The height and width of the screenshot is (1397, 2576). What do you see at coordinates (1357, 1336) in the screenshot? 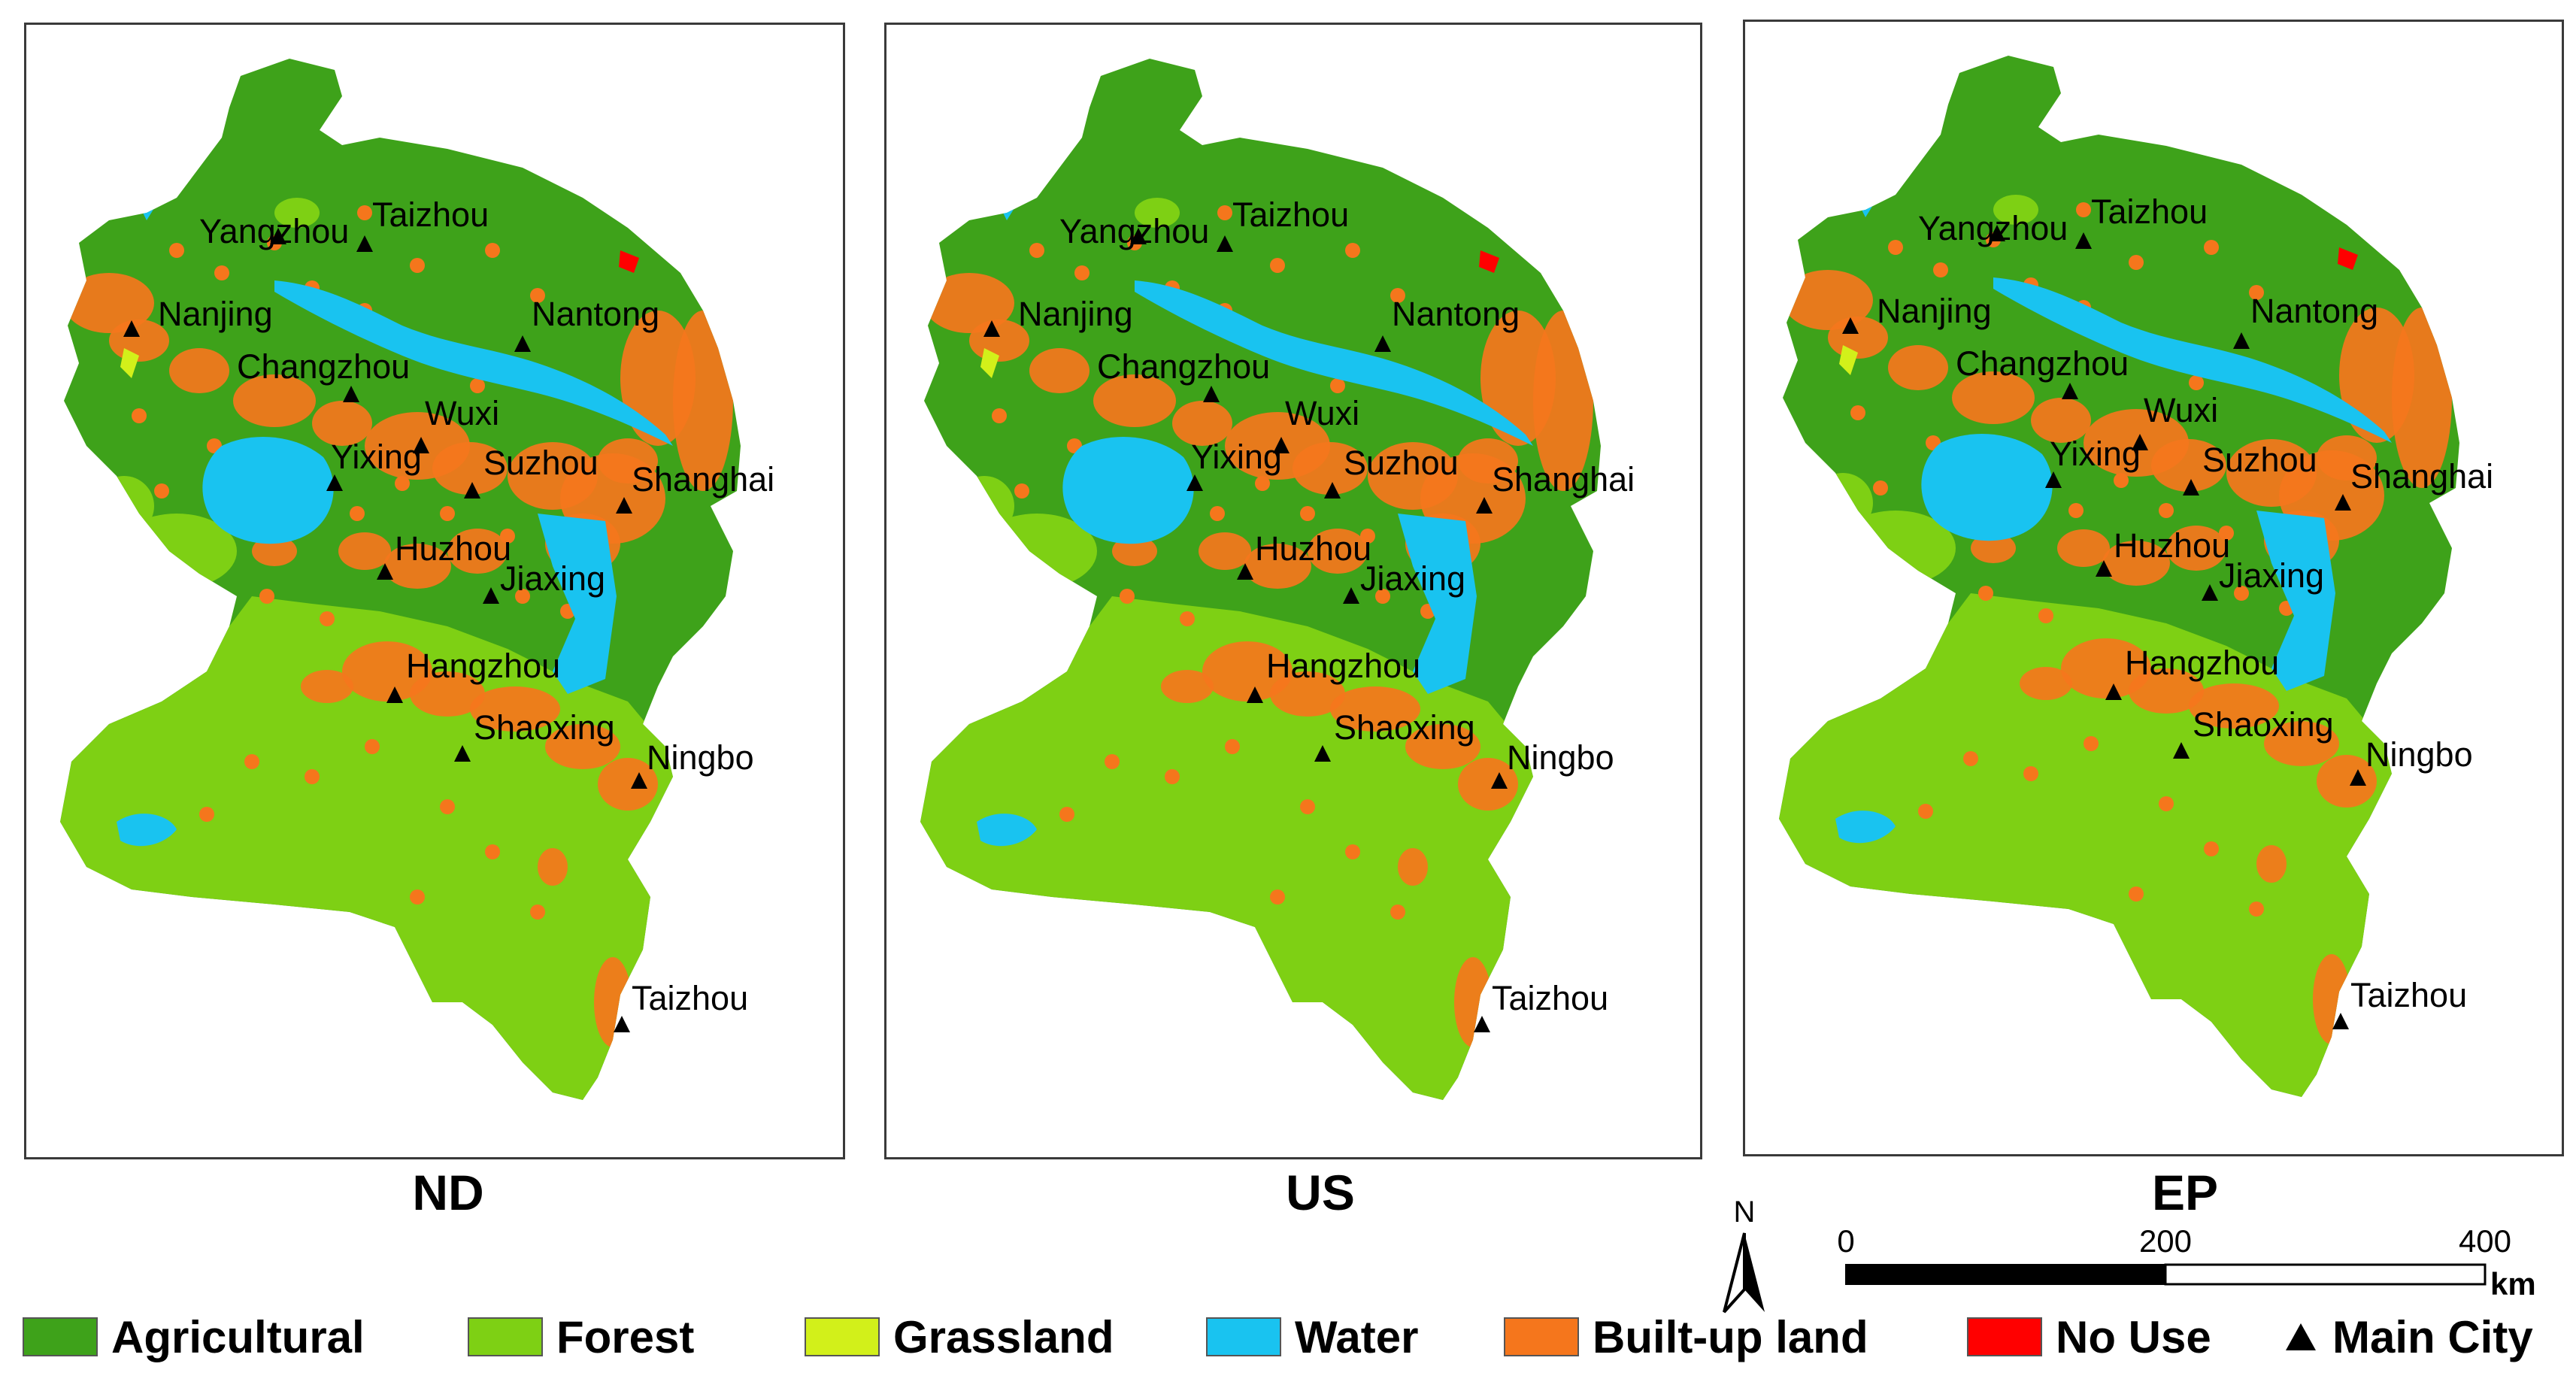
I see `legend-label-water: Water` at bounding box center [1357, 1336].